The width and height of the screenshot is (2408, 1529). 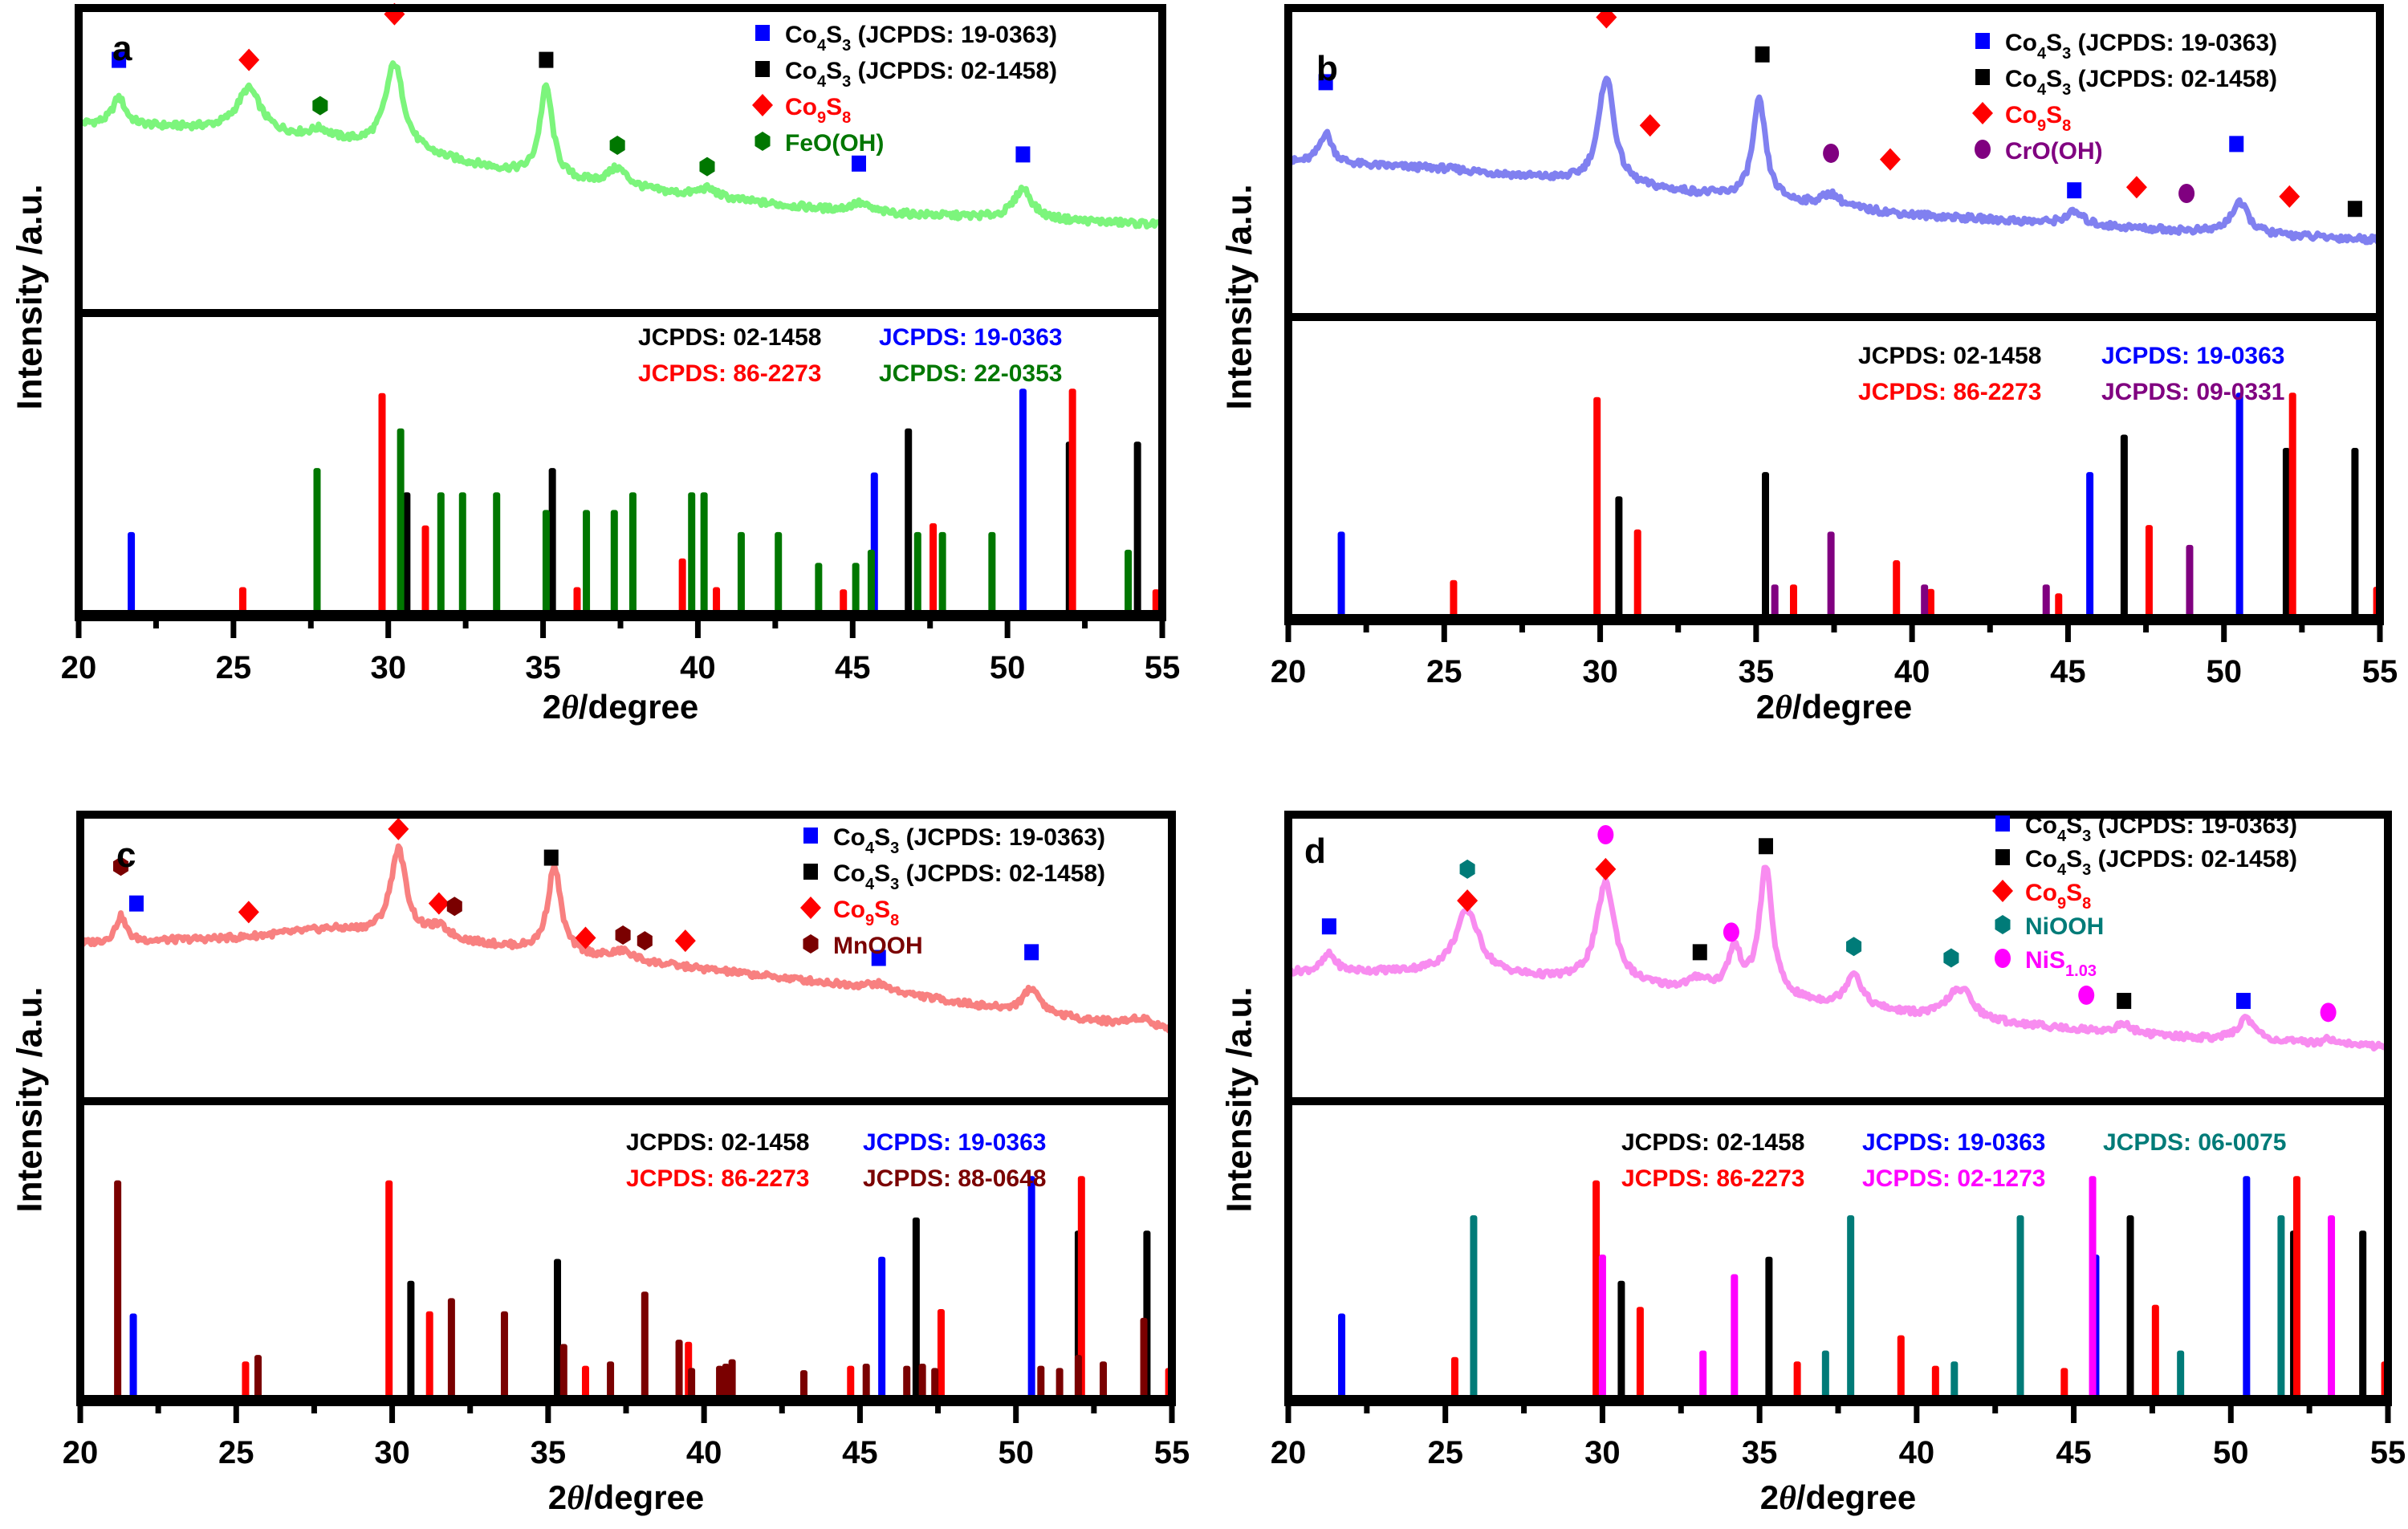 I want to click on x-tick-label: 25, so click(x=236, y=1452).